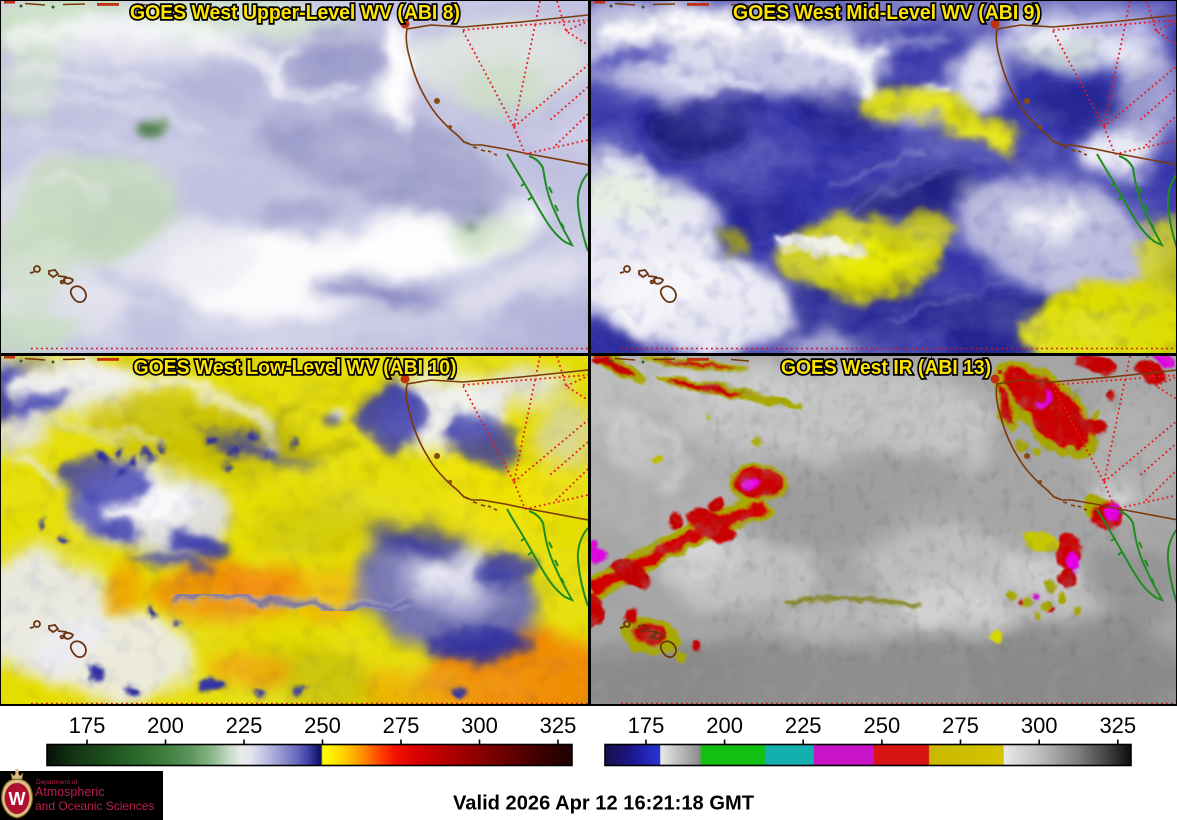  What do you see at coordinates (69, 792) in the screenshot?
I see `svg-text: Atmospheric` at bounding box center [69, 792].